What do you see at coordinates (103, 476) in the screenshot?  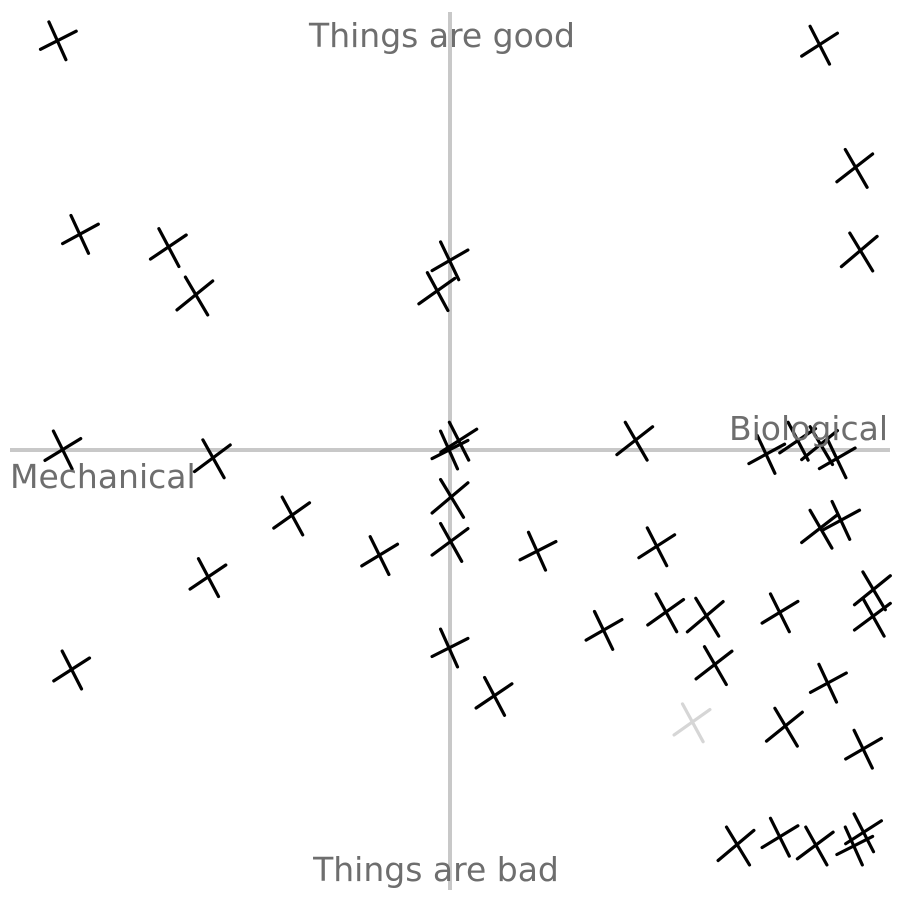 I see `axis-label-left: Mechanical` at bounding box center [103, 476].